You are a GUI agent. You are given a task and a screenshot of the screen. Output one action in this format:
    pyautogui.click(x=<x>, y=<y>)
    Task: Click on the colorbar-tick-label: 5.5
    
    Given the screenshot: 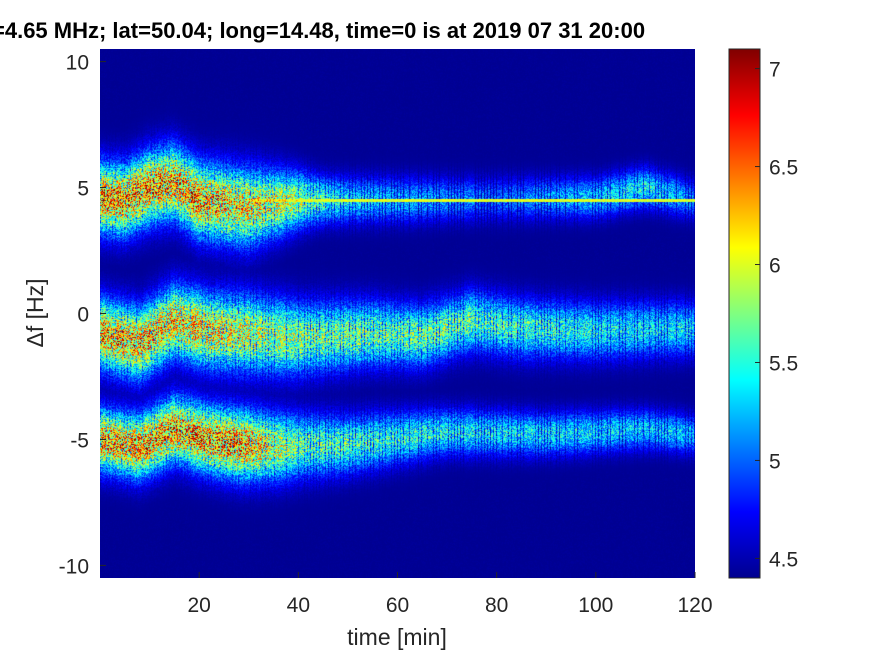 What is the action you would take?
    pyautogui.click(x=783, y=363)
    